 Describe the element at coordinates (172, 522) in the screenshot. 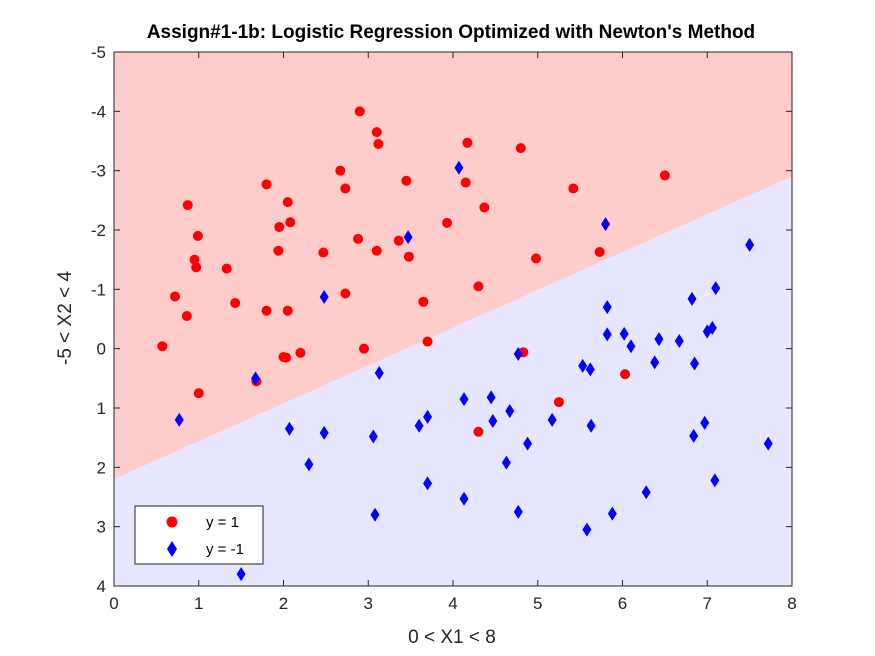

I see `legend-marker-y-positive` at that location.